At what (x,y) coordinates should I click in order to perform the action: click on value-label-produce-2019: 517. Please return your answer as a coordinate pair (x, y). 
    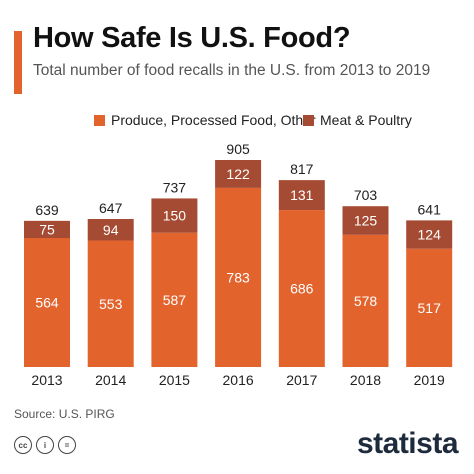
    Looking at the image, I should click on (430, 308).